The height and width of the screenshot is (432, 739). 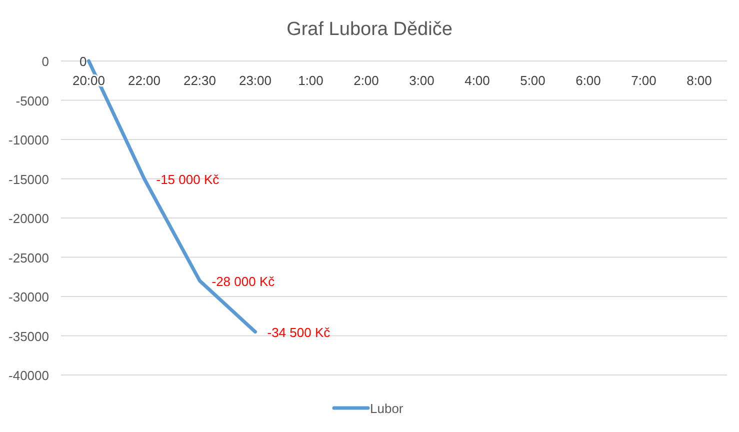 What do you see at coordinates (387, 408) in the screenshot?
I see `legend-label: Lubor` at bounding box center [387, 408].